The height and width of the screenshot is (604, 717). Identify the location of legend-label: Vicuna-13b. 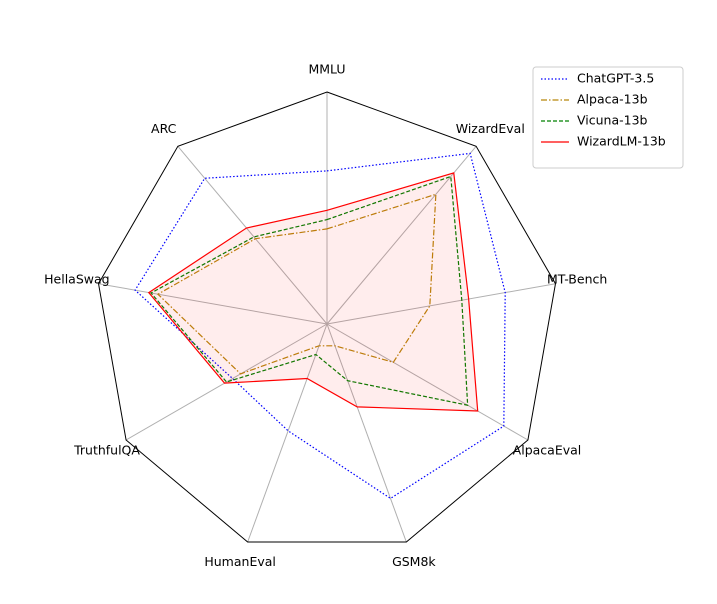
(612, 120).